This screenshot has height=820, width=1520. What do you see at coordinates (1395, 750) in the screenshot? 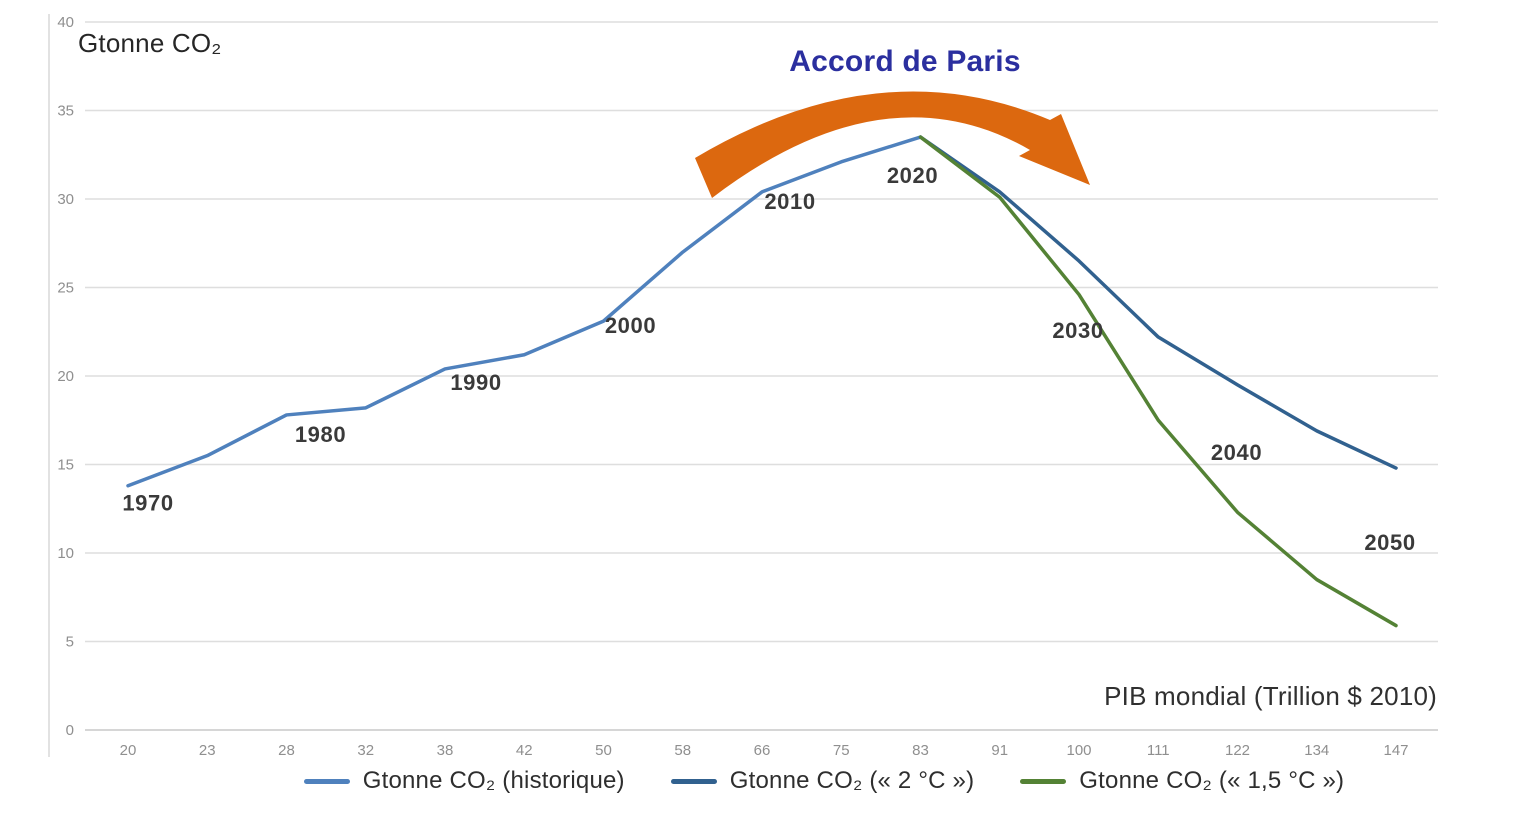
I see `x-tick-label: 147` at bounding box center [1395, 750].